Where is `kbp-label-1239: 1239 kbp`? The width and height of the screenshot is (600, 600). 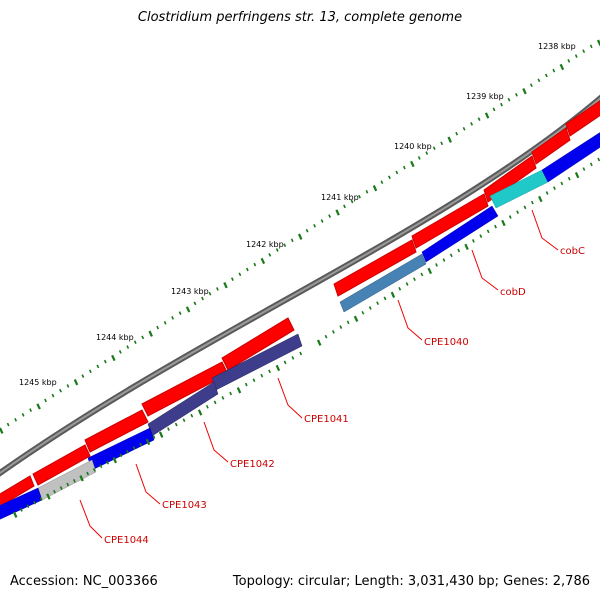
kbp-label-1239: 1239 kbp is located at coordinates (485, 96).